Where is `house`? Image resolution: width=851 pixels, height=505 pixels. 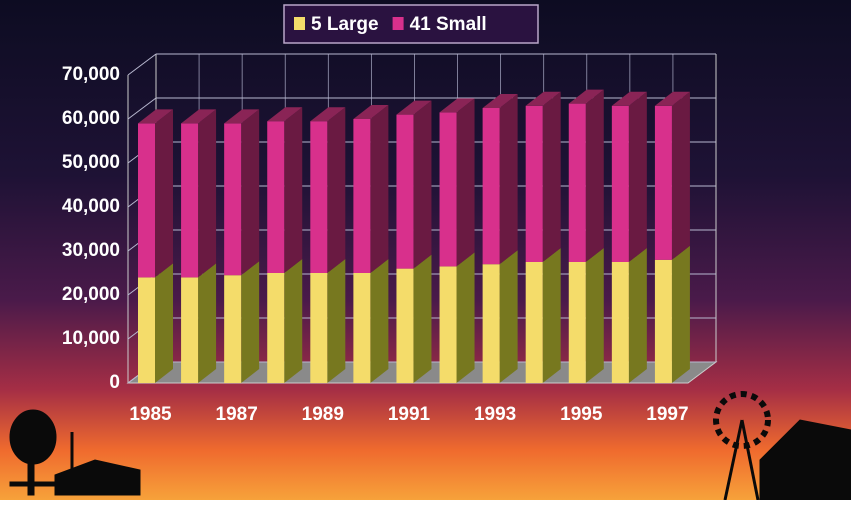 house is located at coordinates (97, 477).